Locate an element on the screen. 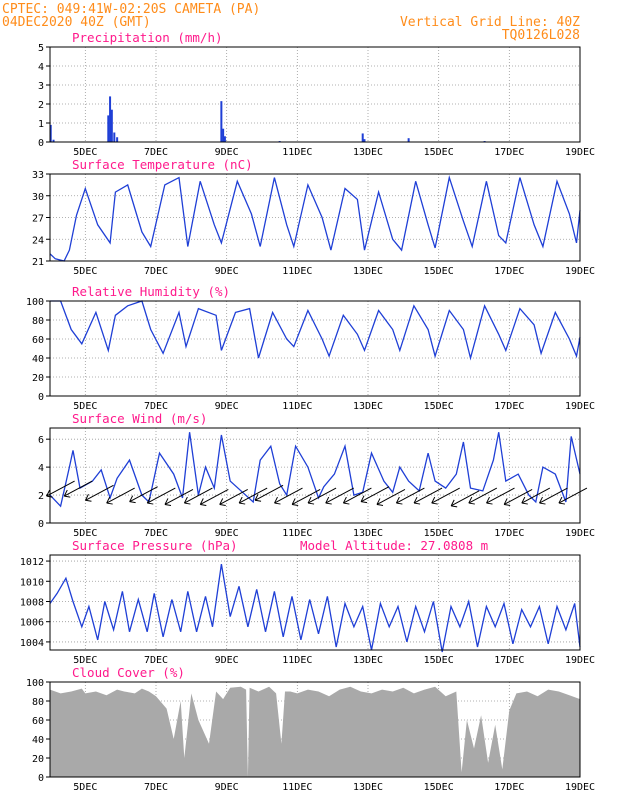 The height and width of the screenshot is (800, 618). cloud-xtick-label: 19DEC is located at coordinates (580, 787).